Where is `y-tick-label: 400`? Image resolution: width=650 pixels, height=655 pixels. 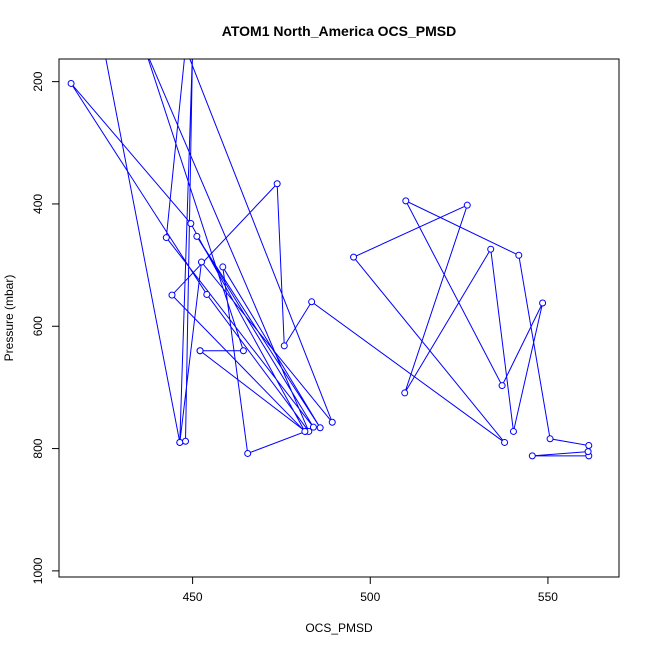 y-tick-label: 400 is located at coordinates (38, 204).